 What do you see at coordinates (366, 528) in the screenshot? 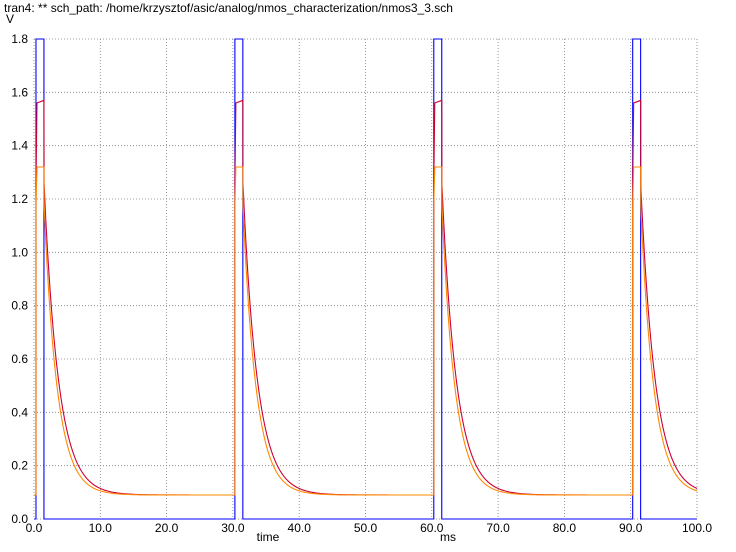
I see `x-tick-label: 50.0` at bounding box center [366, 528].